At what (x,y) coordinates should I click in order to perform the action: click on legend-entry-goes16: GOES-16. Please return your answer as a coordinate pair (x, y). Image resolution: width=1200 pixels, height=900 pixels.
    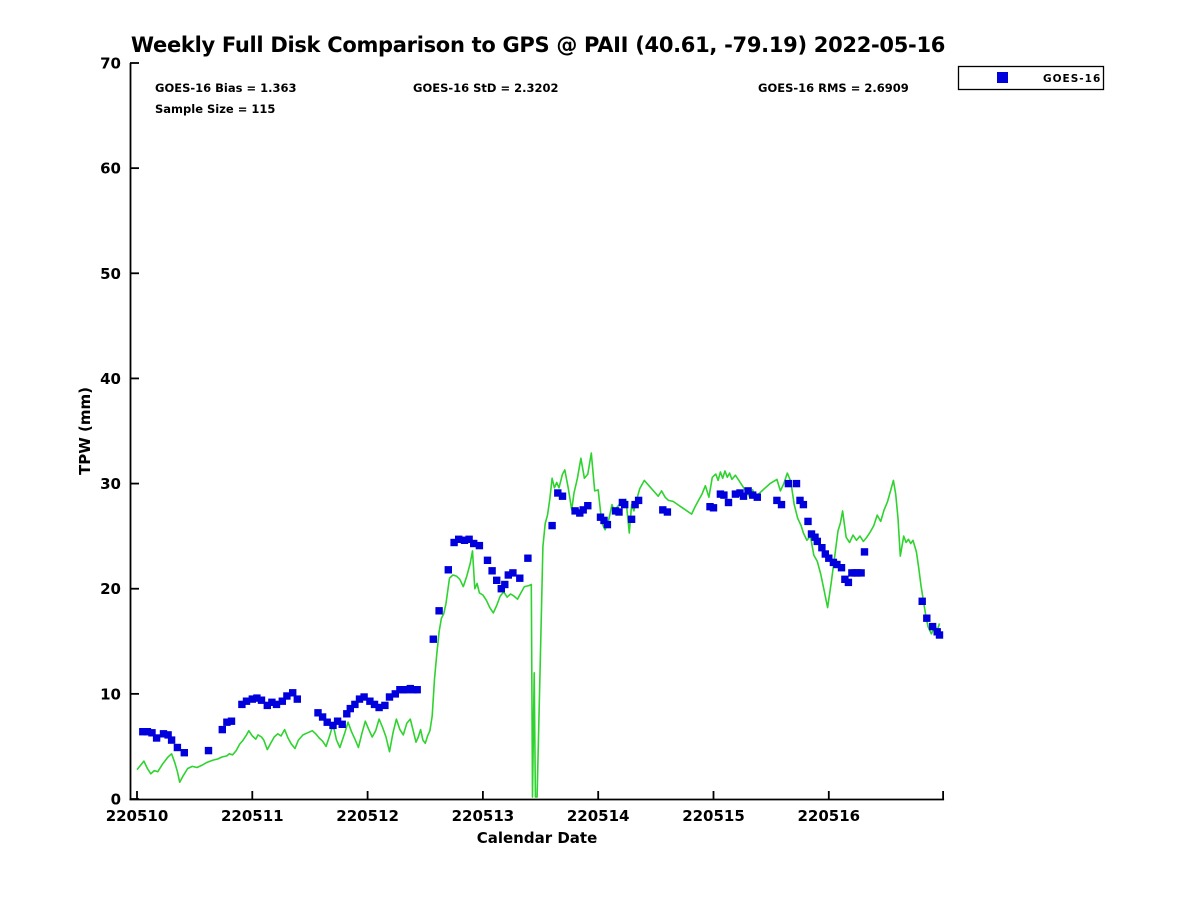
    Looking at the image, I should click on (1072, 79).